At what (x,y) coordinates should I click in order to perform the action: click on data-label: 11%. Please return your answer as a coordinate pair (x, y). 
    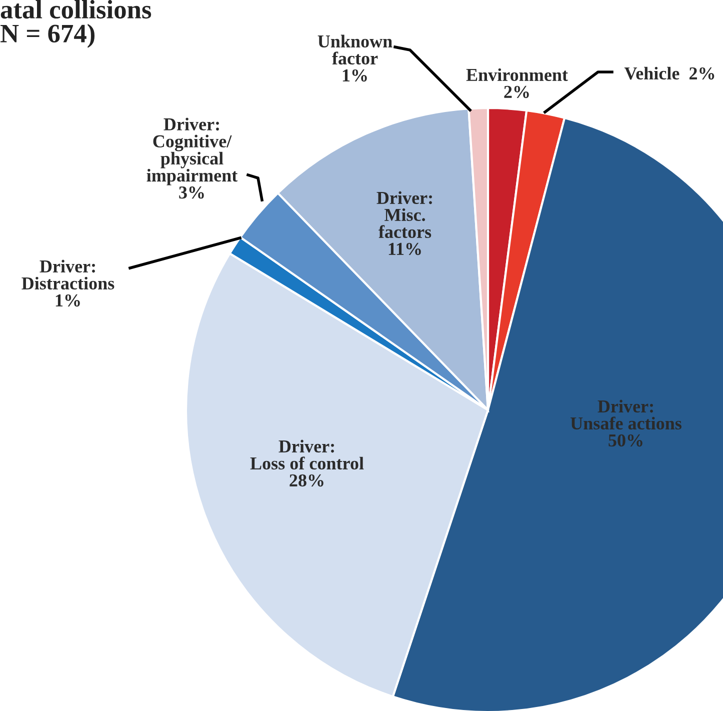
    Looking at the image, I should click on (404, 249).